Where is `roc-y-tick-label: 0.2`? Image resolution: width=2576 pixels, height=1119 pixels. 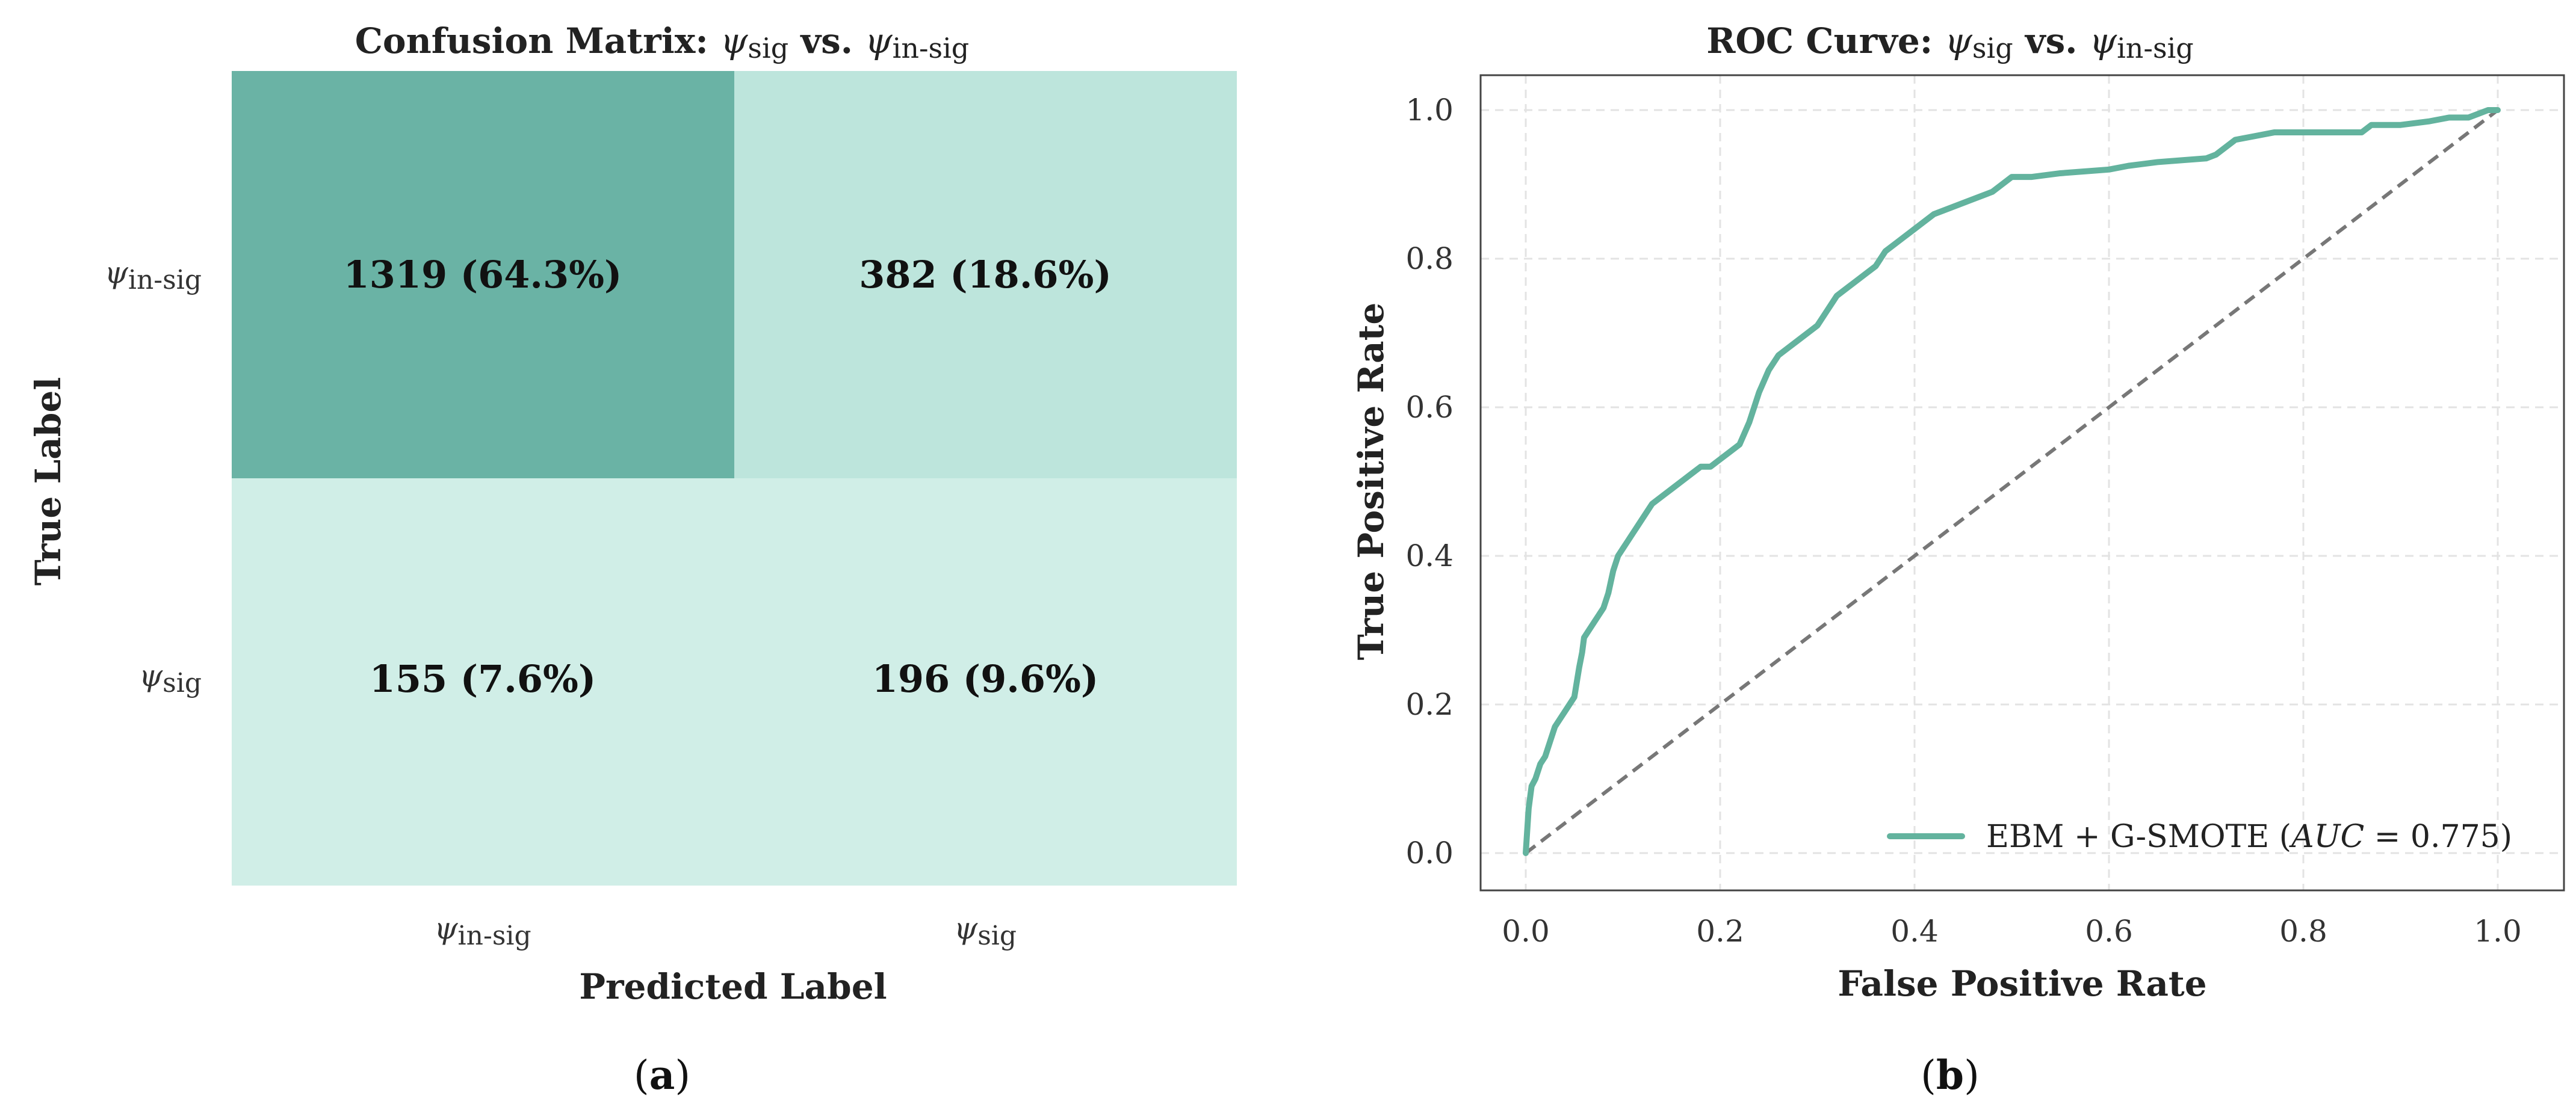 roc-y-tick-label: 0.2 is located at coordinates (1429, 704).